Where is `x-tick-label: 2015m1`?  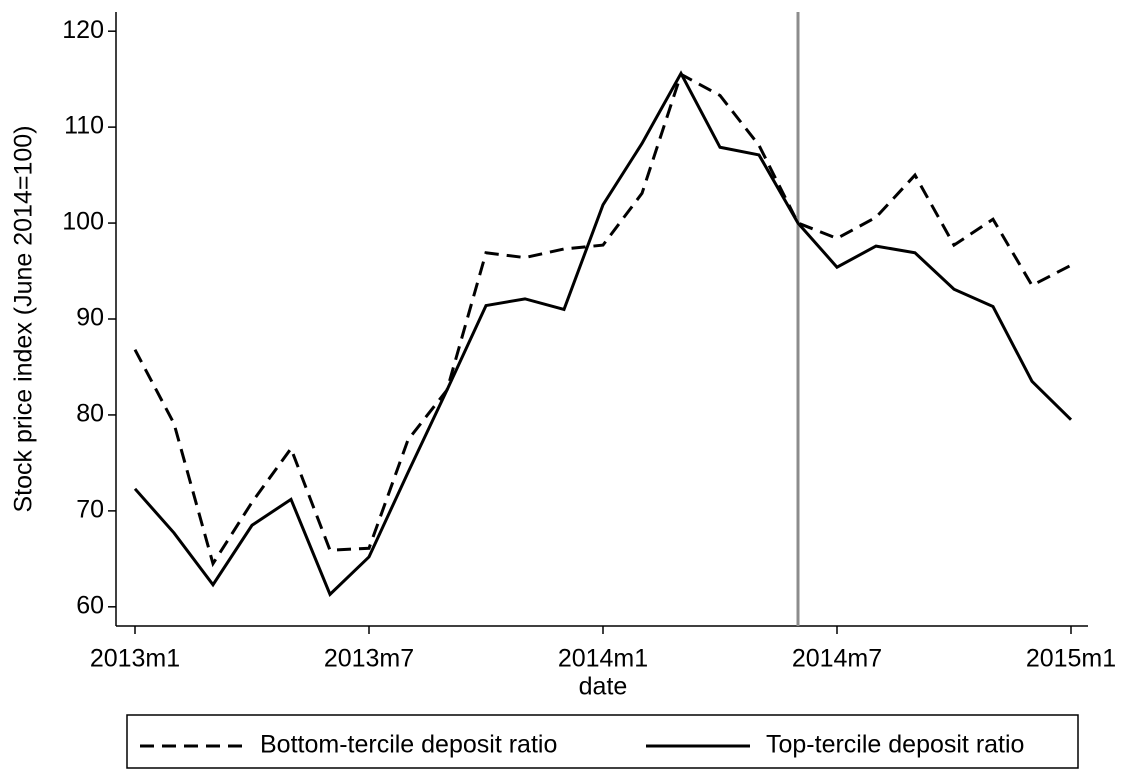
x-tick-label: 2015m1 is located at coordinates (1071, 659).